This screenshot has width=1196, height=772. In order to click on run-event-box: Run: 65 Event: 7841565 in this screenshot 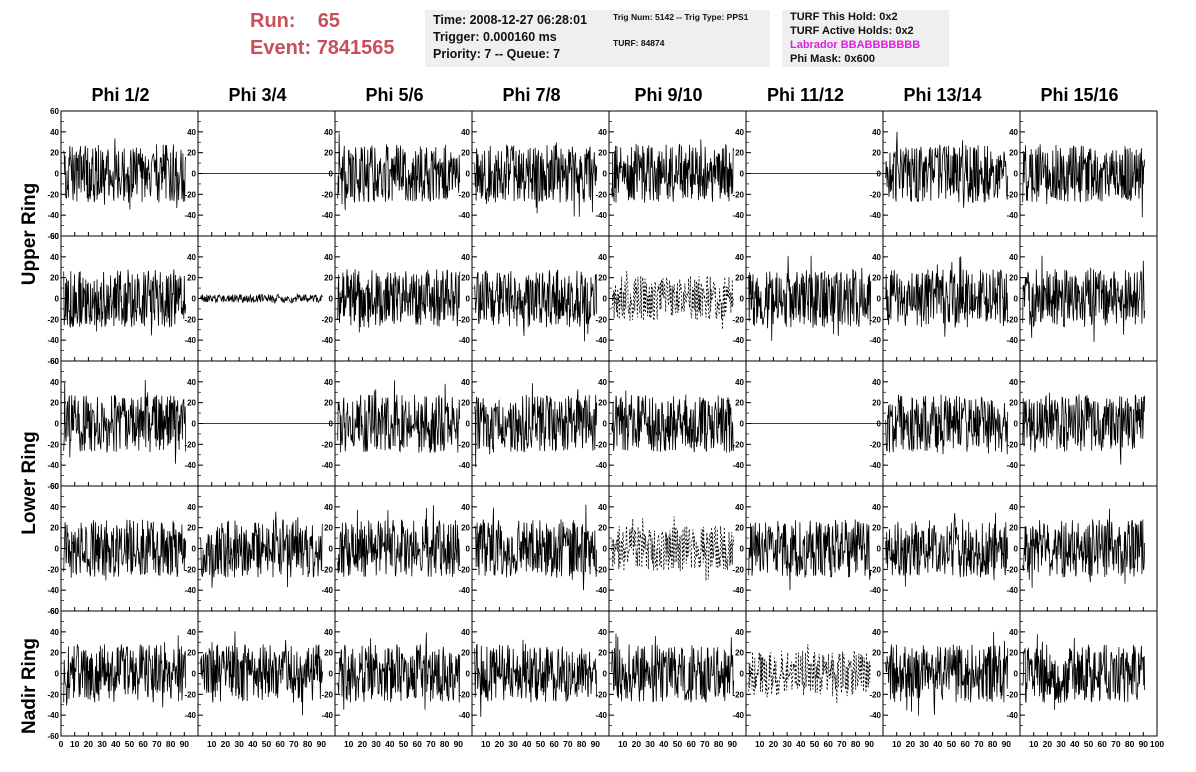, I will do `click(322, 35)`.